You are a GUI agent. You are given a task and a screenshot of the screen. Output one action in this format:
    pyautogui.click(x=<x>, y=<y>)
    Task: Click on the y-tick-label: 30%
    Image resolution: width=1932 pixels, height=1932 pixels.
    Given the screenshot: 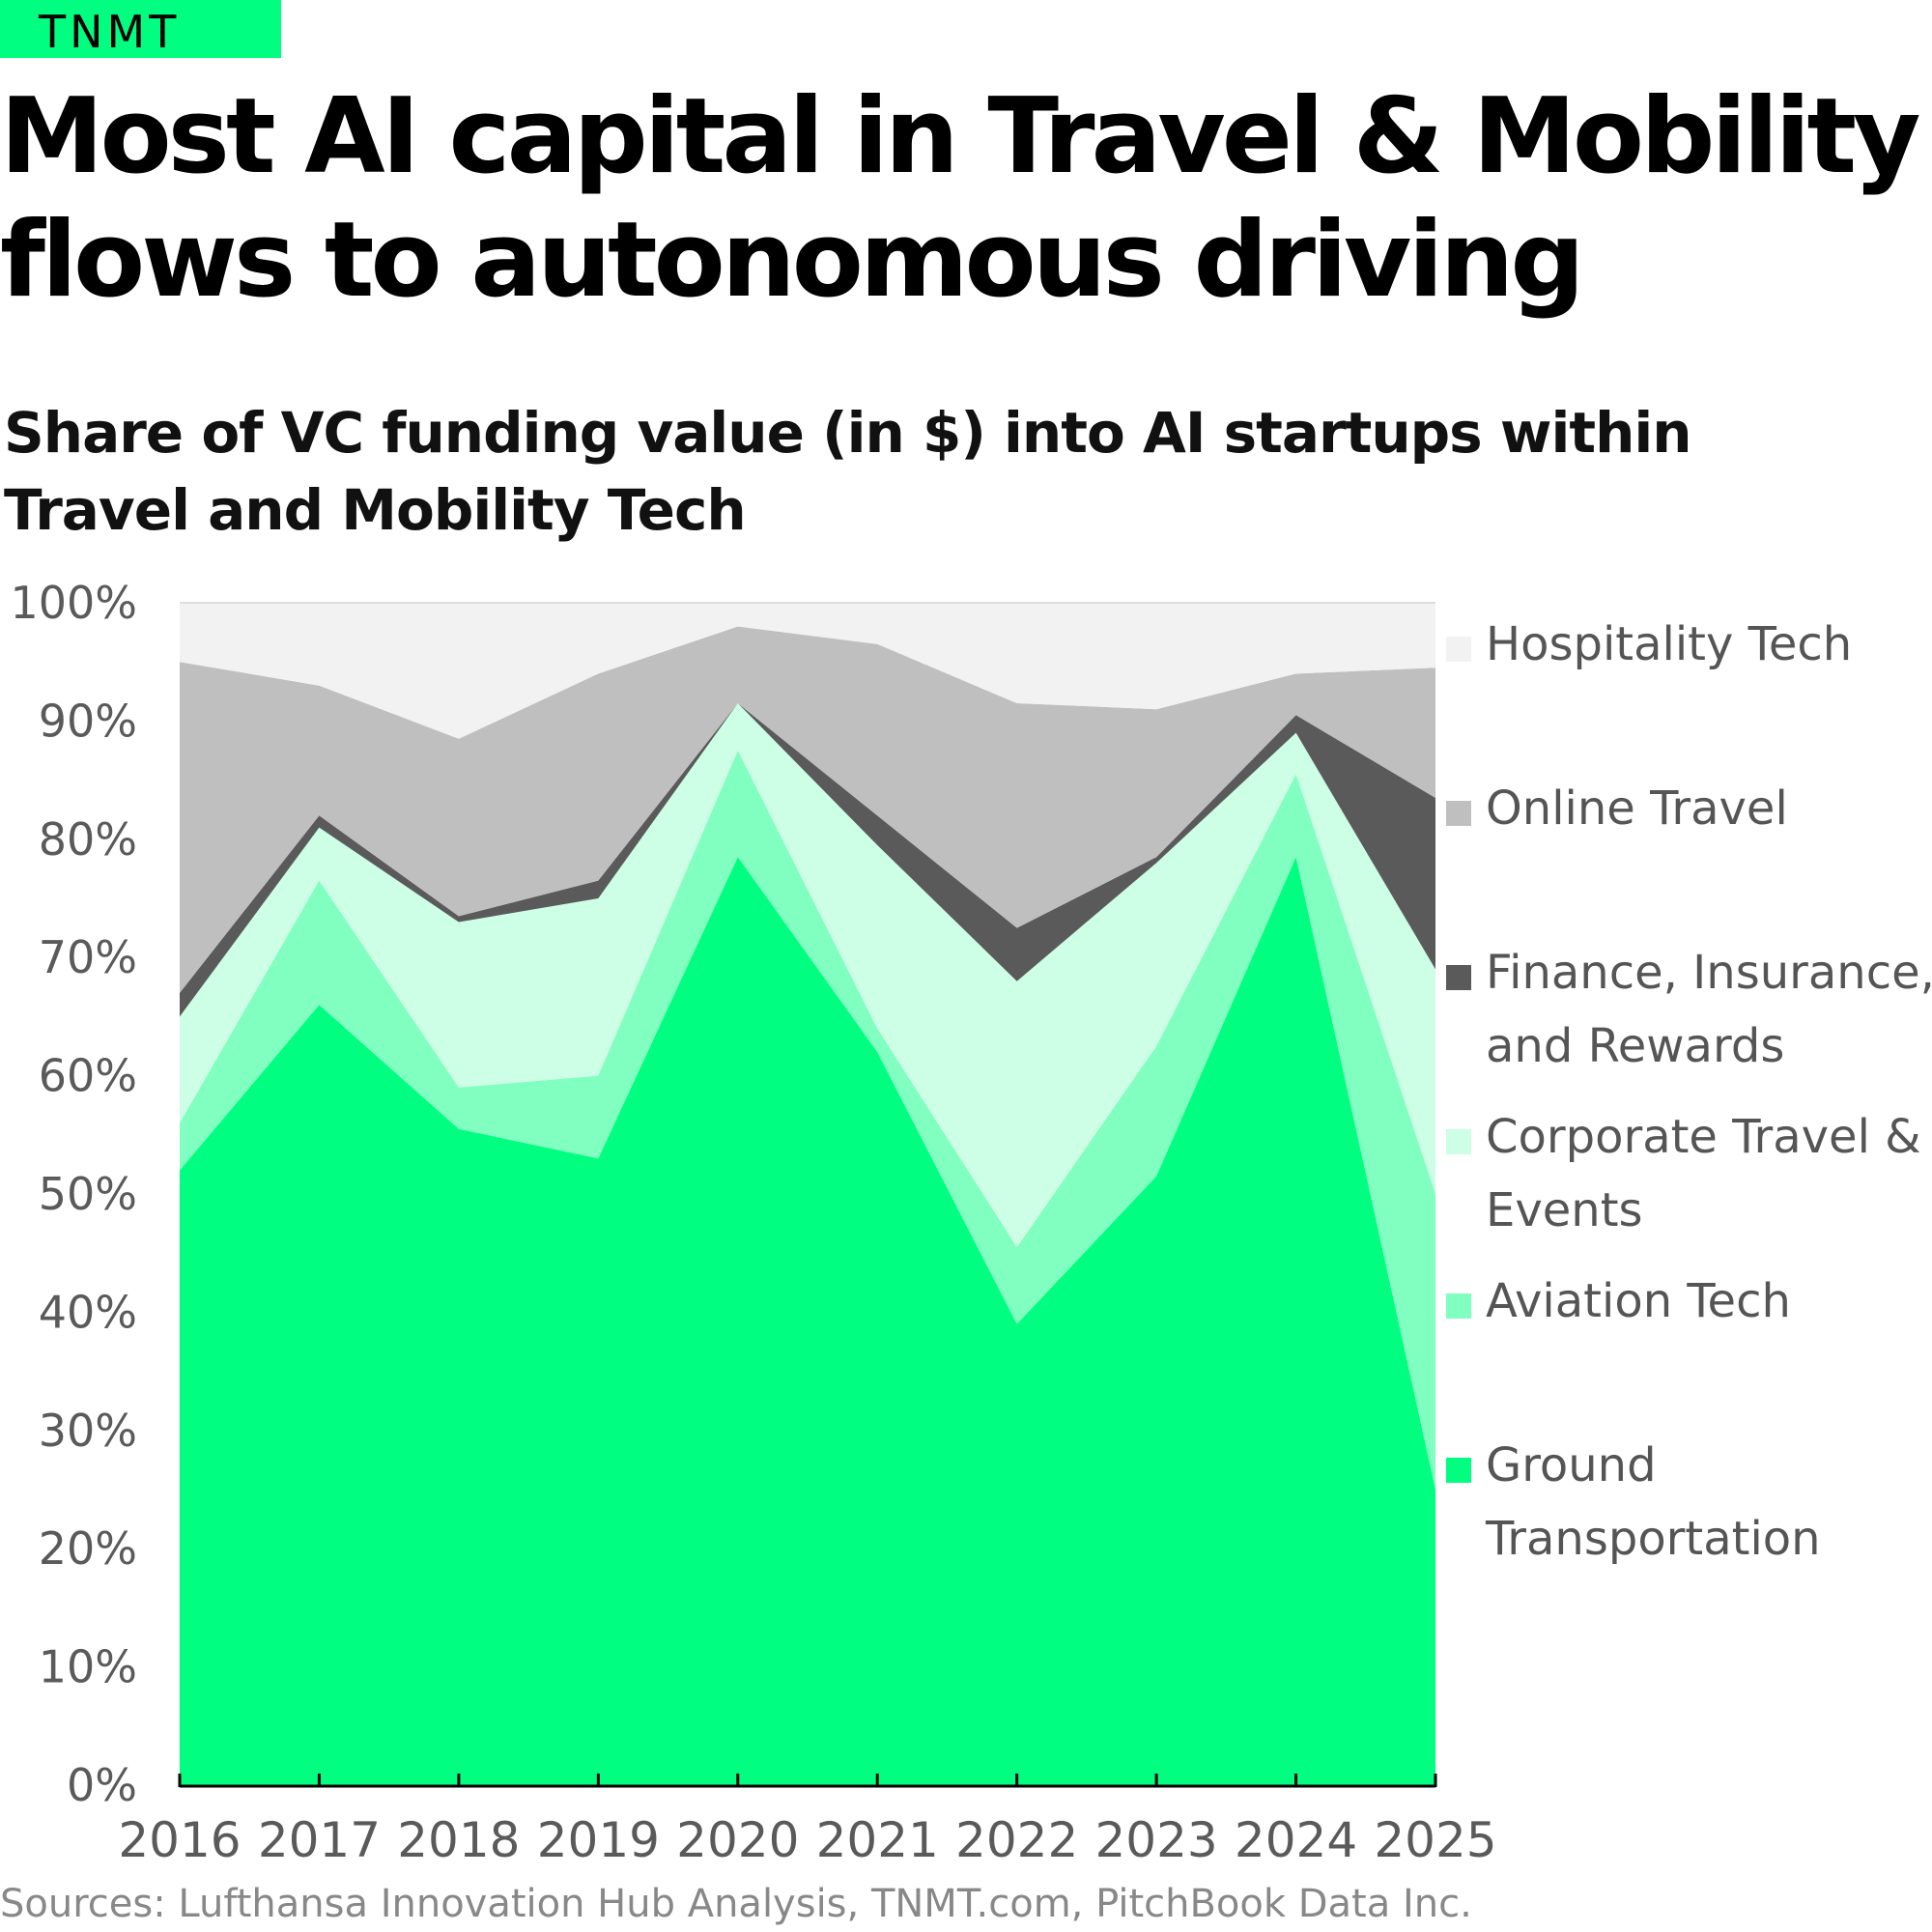 What is the action you would take?
    pyautogui.click(x=88, y=1431)
    